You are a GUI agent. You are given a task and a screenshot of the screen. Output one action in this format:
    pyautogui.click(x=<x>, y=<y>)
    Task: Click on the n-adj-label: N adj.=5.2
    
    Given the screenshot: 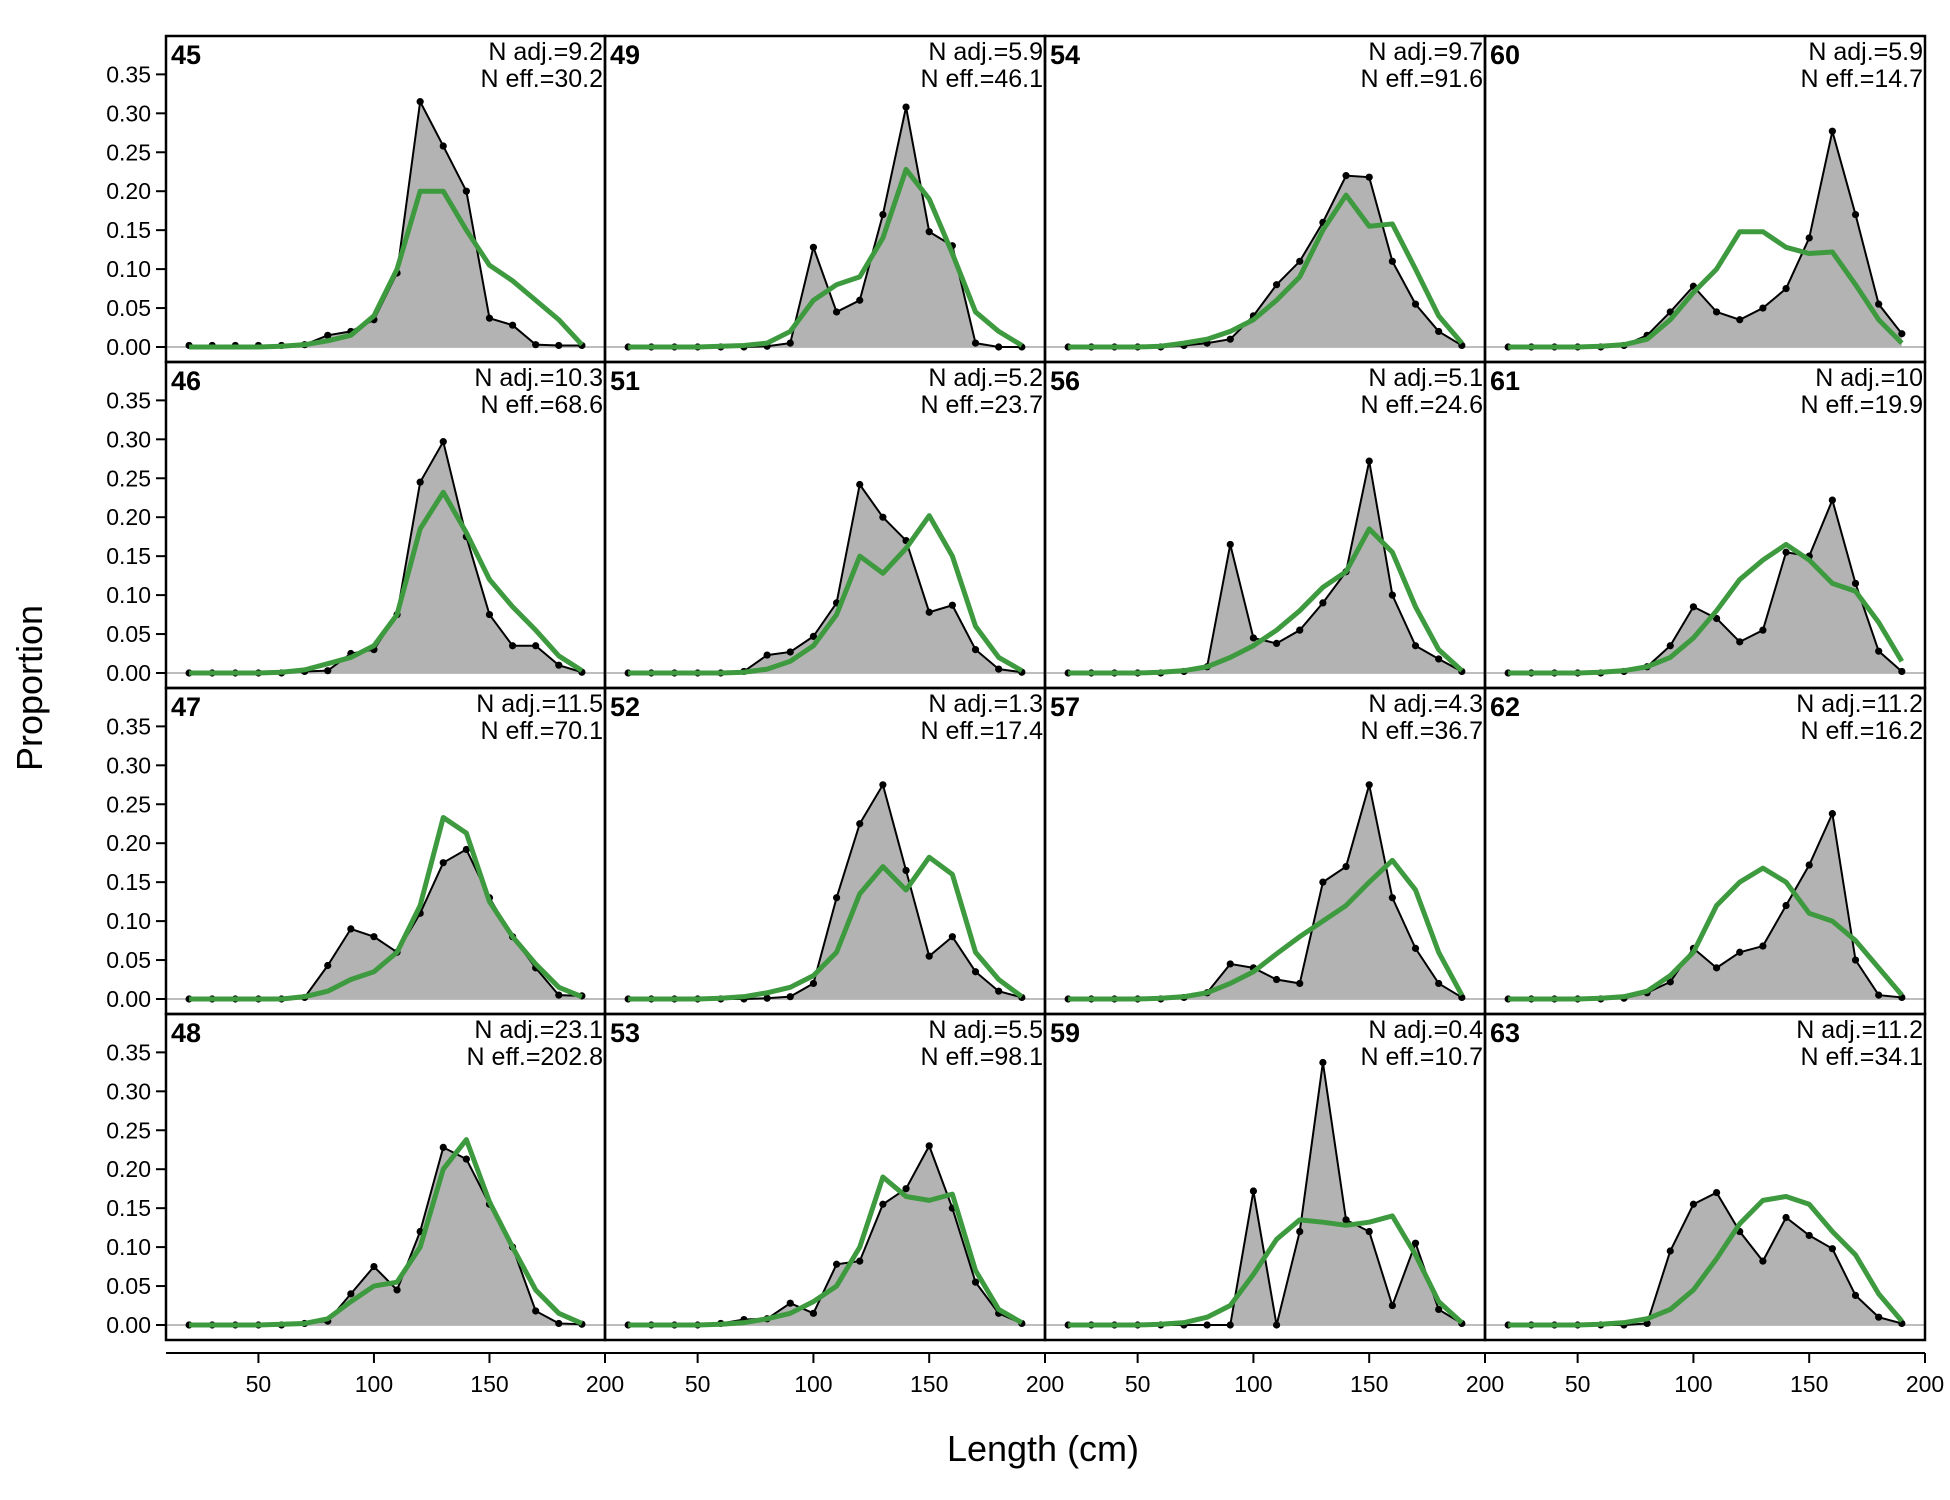 What is the action you would take?
    pyautogui.click(x=985, y=378)
    